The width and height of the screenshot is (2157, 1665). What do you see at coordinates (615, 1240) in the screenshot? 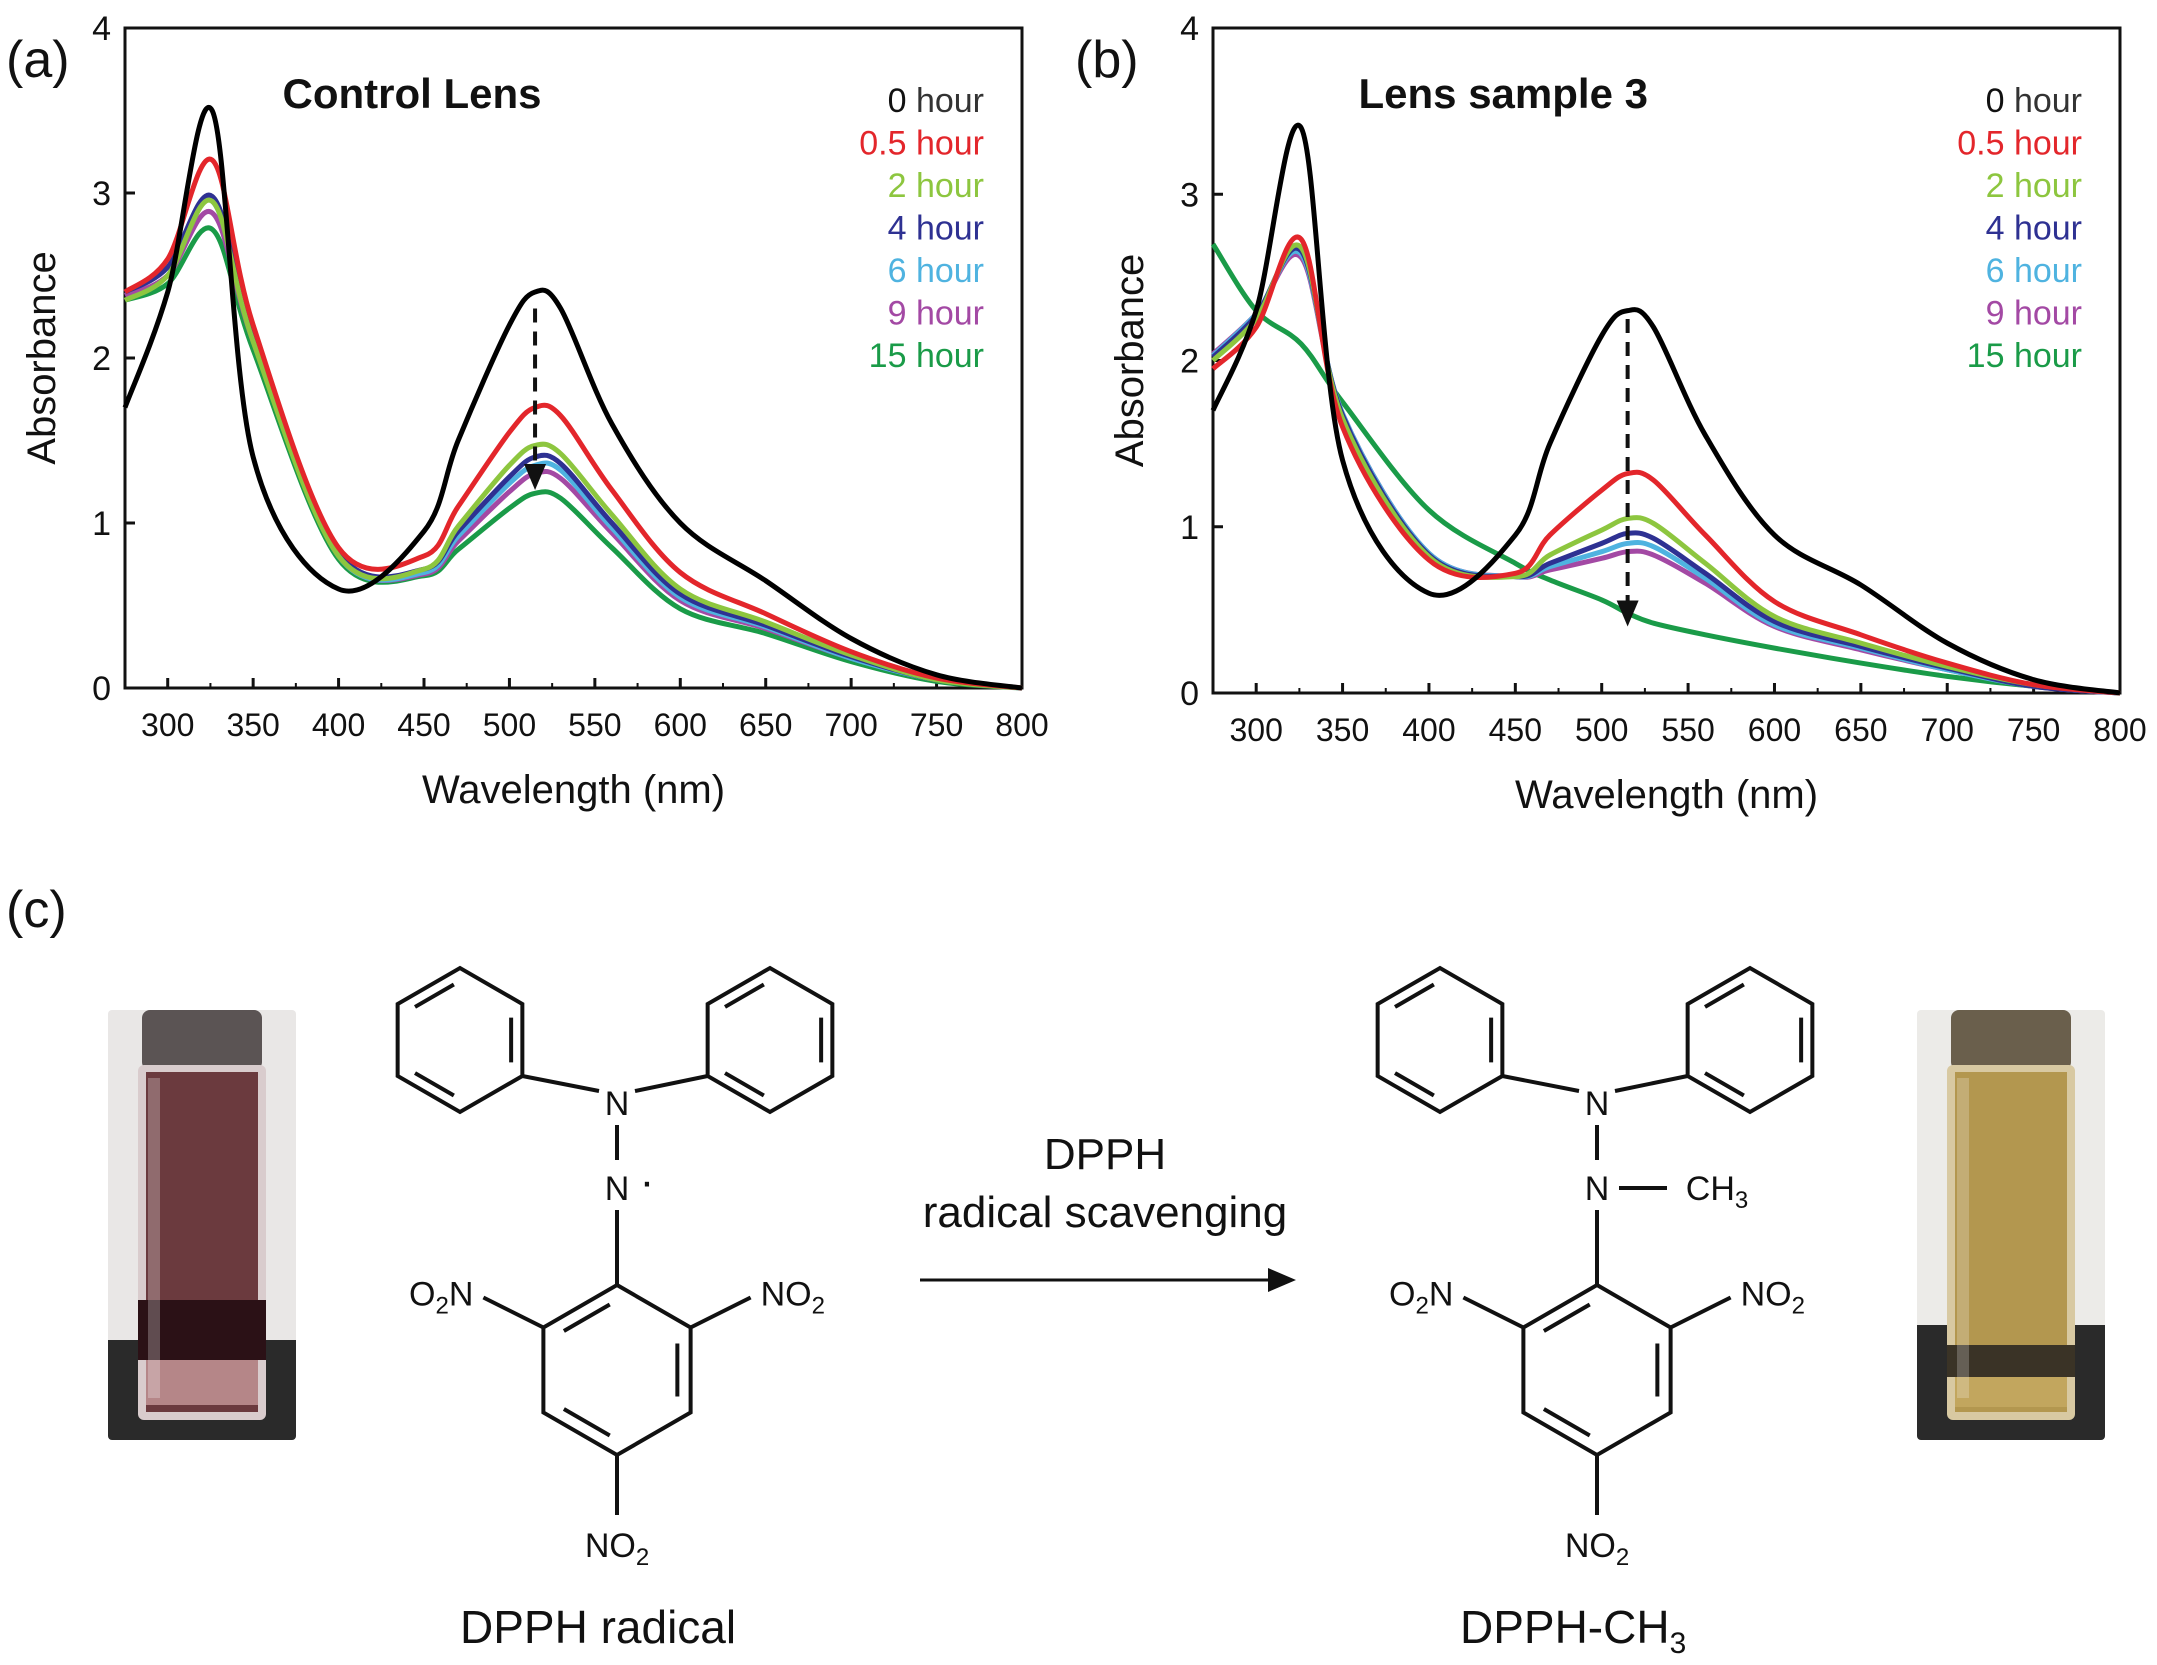
I see `dpph-radical-structure` at bounding box center [615, 1240].